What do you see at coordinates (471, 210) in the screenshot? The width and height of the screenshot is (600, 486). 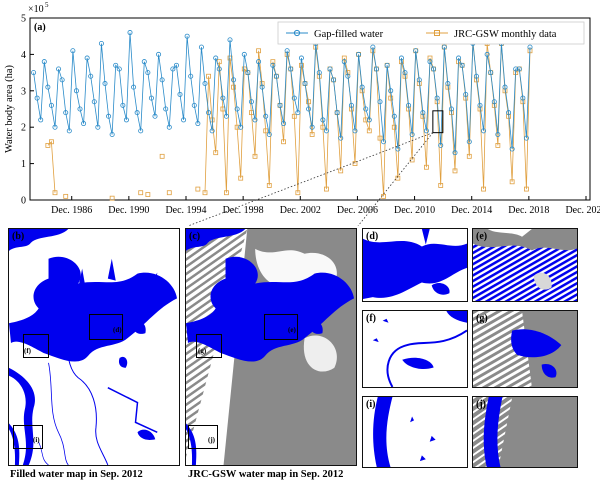 I see `x-tick-label: Dec. 2014` at bounding box center [471, 210].